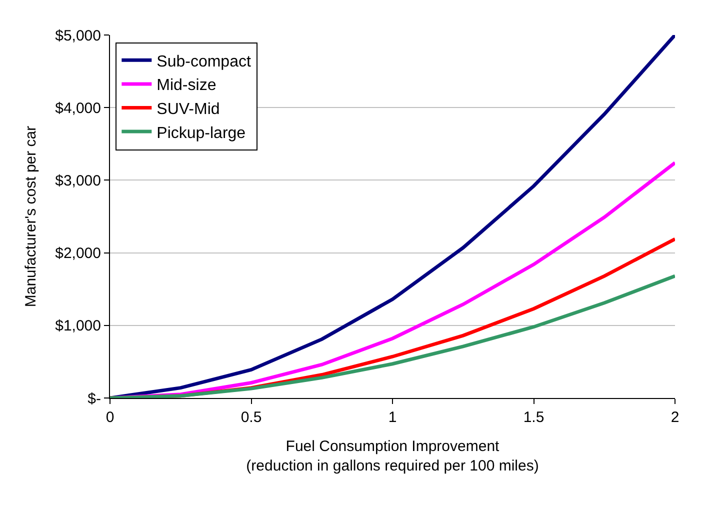 This screenshot has width=703, height=508. What do you see at coordinates (533, 417) in the screenshot?
I see `x-tick-label: 1.5` at bounding box center [533, 417].